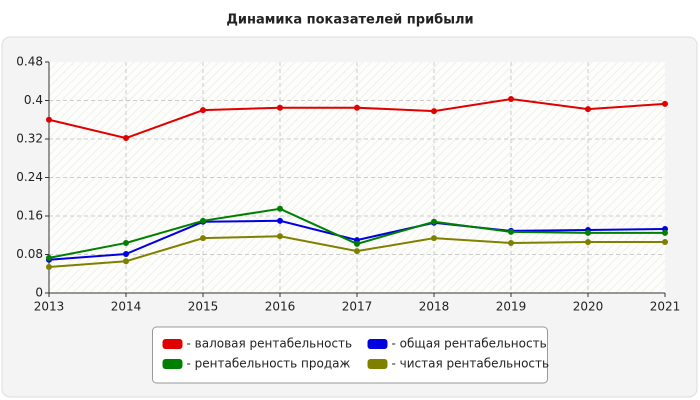 Image resolution: width=700 pixels, height=400 pixels. I want to click on x-tick-label: 2019, so click(511, 307).